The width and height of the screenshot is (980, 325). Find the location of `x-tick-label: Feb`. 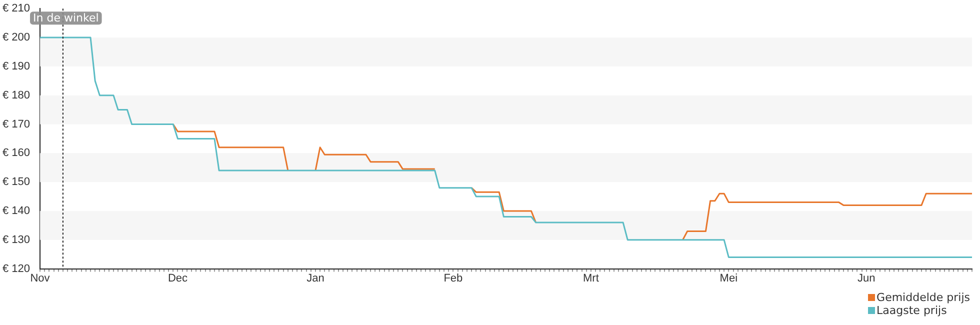

x-tick-label: Feb is located at coordinates (453, 278).